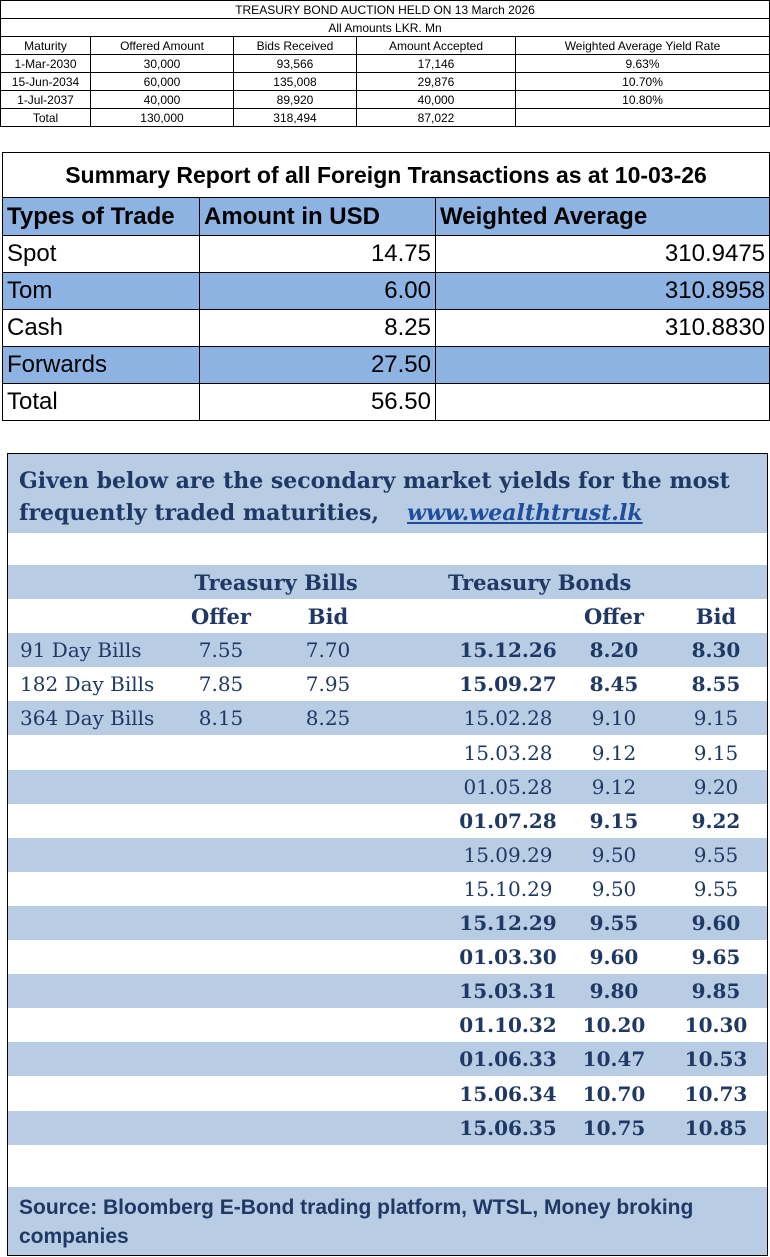 The image size is (770, 1257). Describe the element at coordinates (387, 957) in the screenshot. I see `yield-row: 01.03.30 9.60 9.65` at that location.